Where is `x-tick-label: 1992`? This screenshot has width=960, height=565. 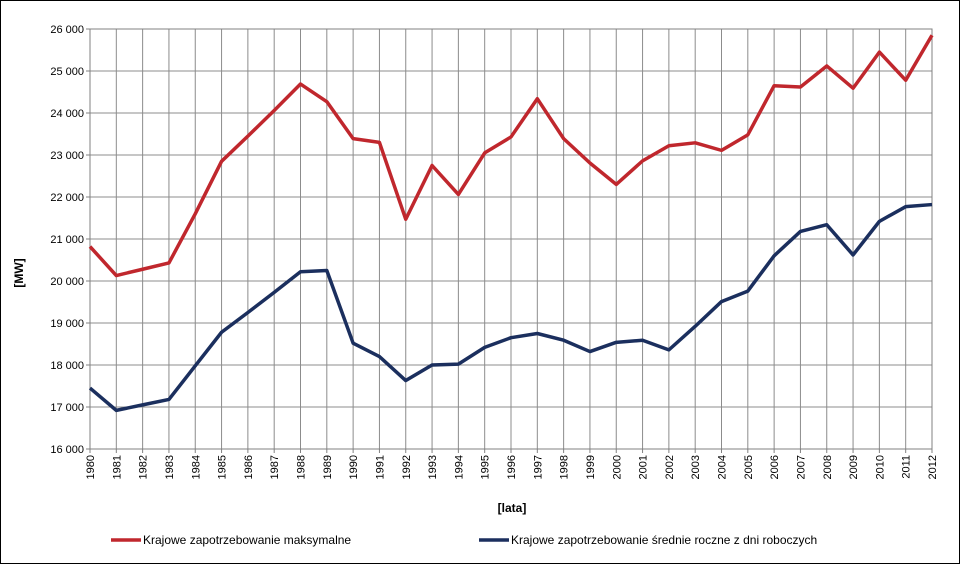
x-tick-label: 1992 is located at coordinates (407, 467).